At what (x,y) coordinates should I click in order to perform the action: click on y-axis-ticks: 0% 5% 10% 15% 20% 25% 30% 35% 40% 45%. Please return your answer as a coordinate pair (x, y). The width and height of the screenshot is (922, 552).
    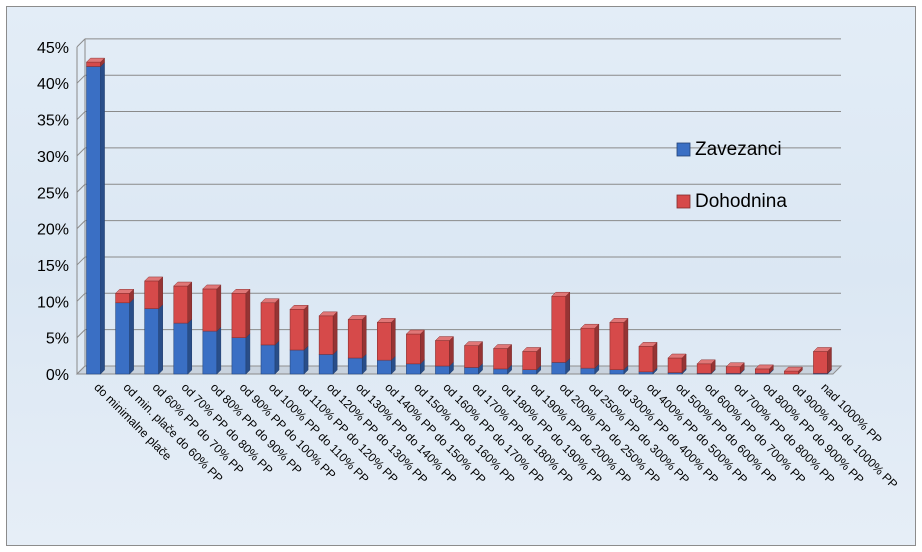
    Looking at the image, I should click on (53, 212).